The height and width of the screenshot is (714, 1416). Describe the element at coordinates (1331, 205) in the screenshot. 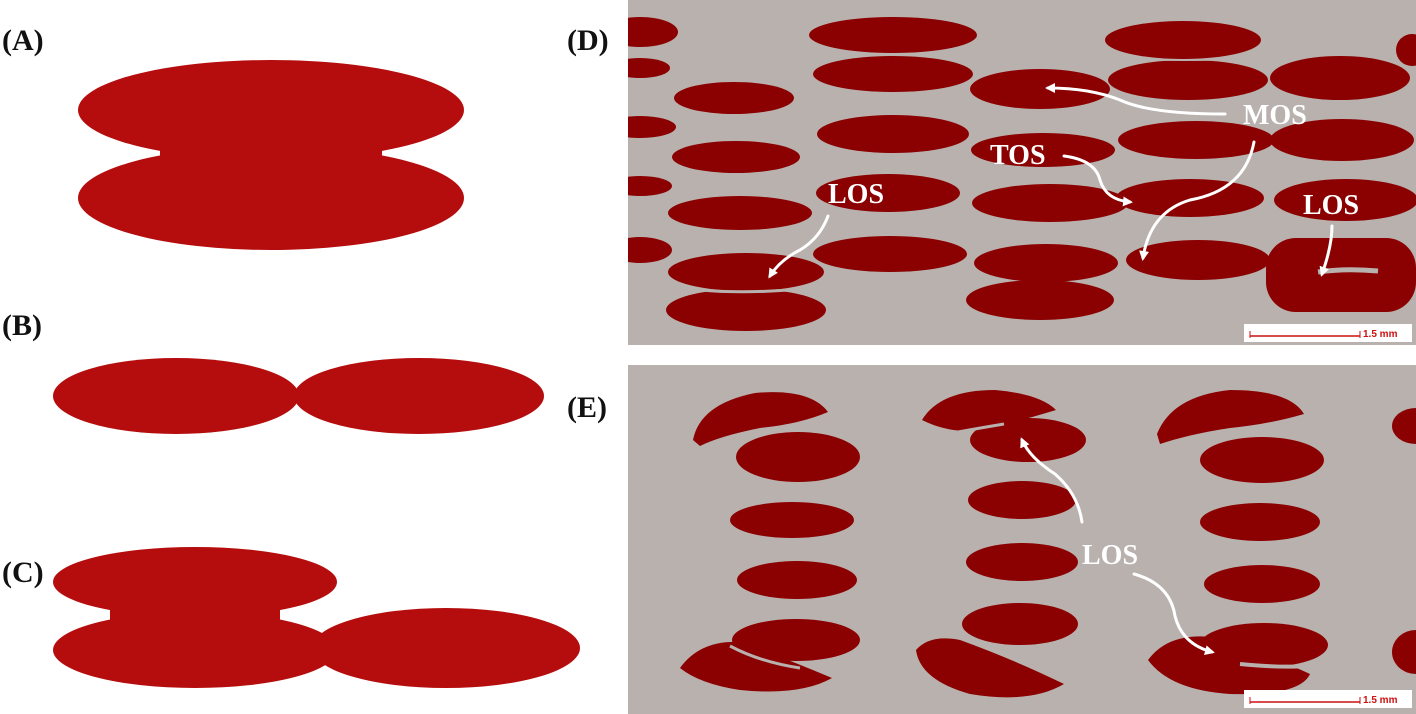

I see `panel-d-los-label-right: LOS` at that location.